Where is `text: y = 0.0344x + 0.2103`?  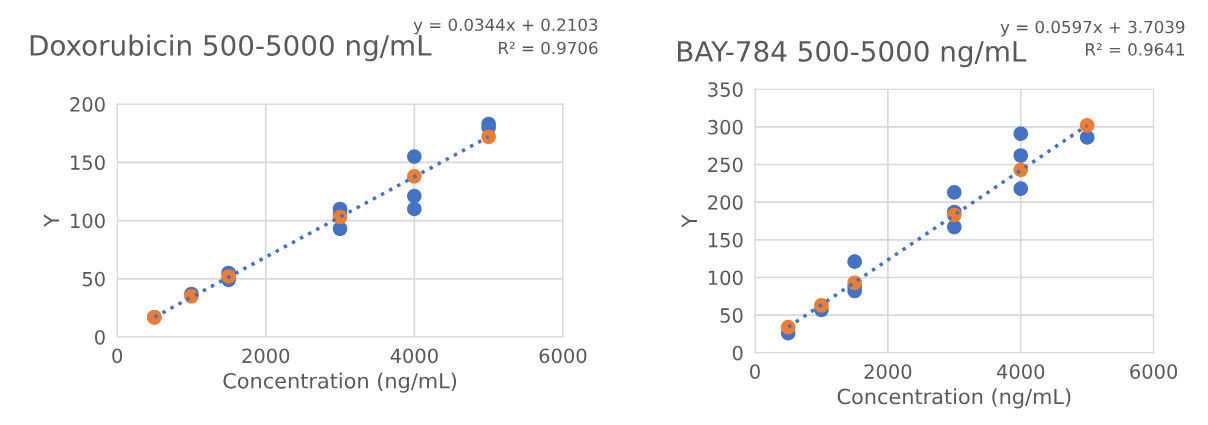
text: y = 0.0344x + 0.2103 is located at coordinates (505, 26).